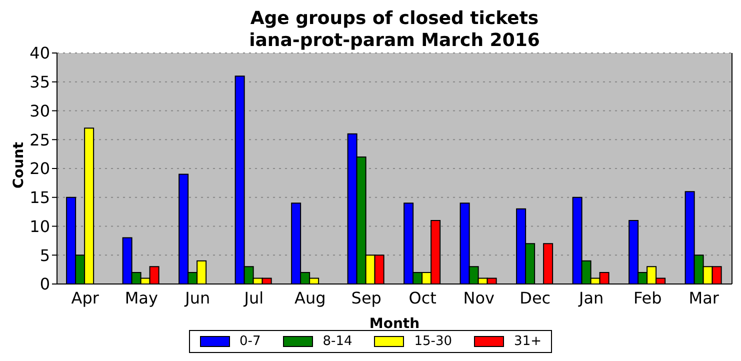 The image size is (741, 361). What do you see at coordinates (366, 298) in the screenshot?
I see `x-tick-label: Sep` at bounding box center [366, 298].